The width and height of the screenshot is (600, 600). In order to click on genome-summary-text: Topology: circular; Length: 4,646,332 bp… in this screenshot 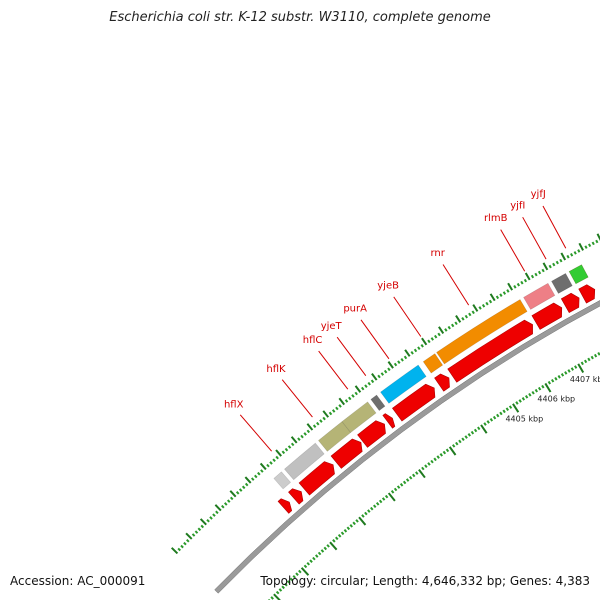, I will do `click(425, 581)`.